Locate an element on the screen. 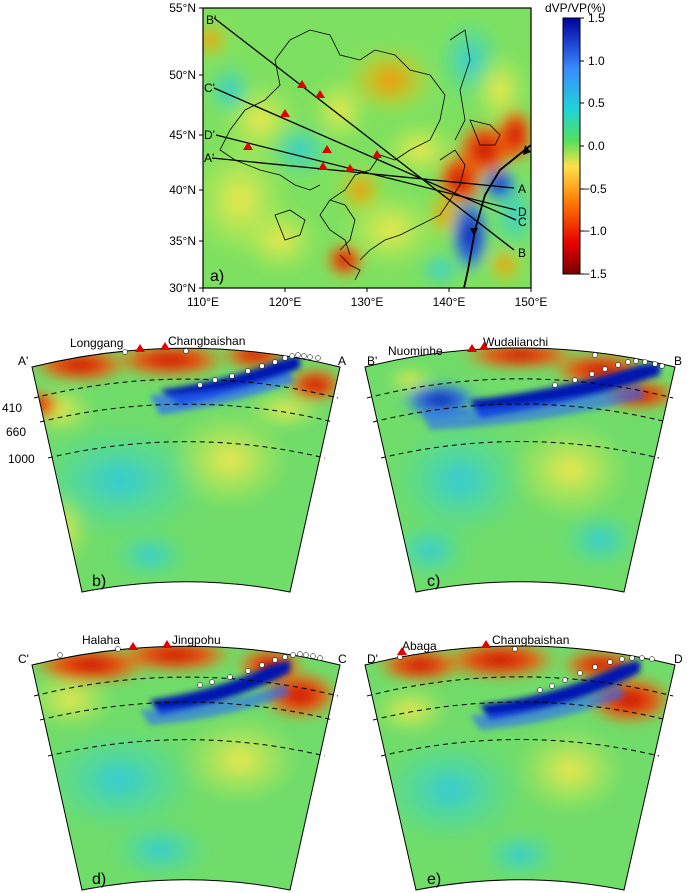  panel-label-d: d) is located at coordinates (99, 879).